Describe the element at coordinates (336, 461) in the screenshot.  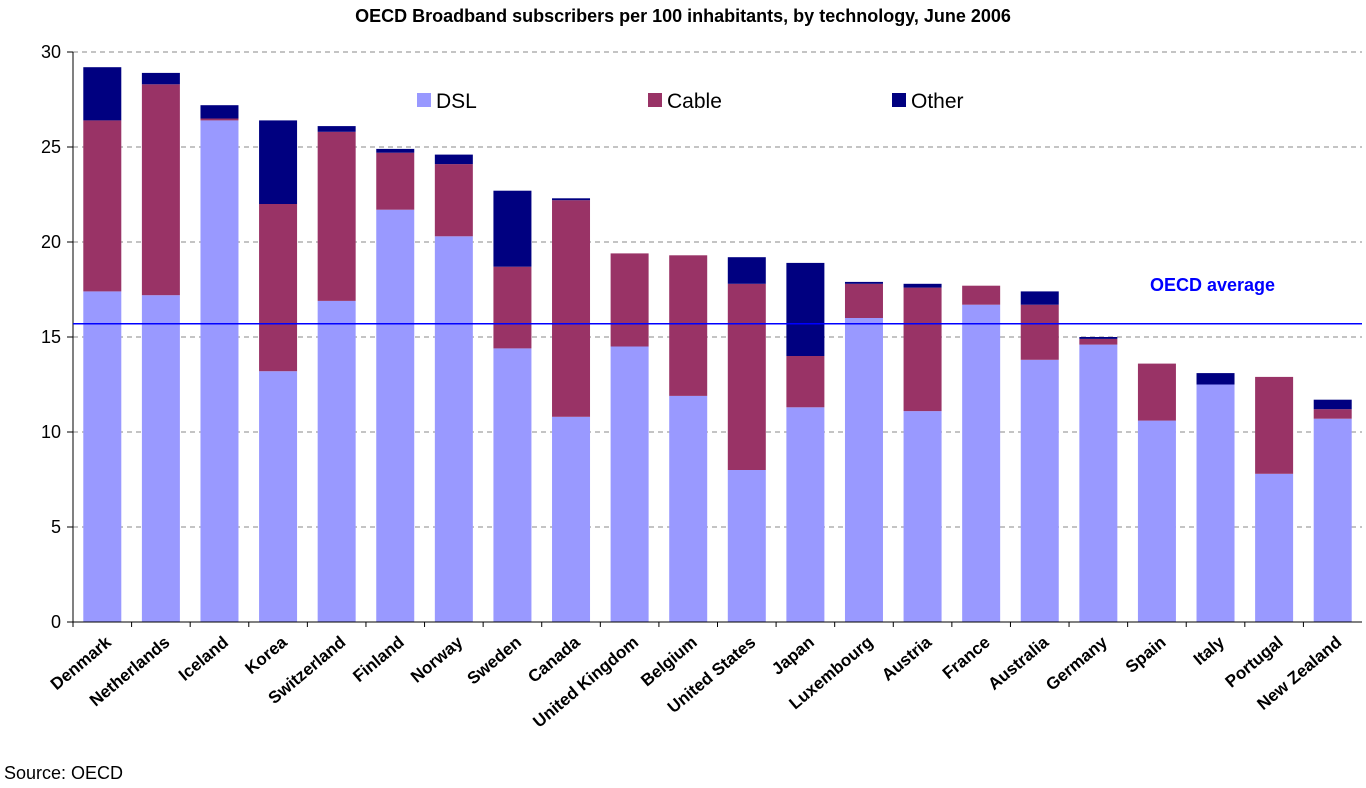
I see `bar-dsl-switzerland` at that location.